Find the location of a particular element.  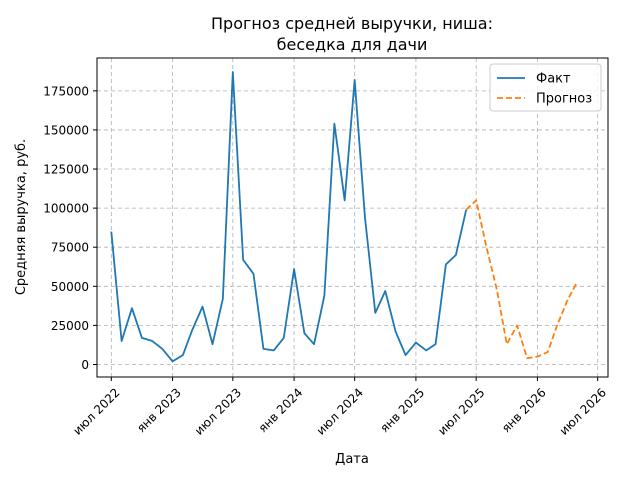

x-axis-label: Дата is located at coordinates (352, 459).